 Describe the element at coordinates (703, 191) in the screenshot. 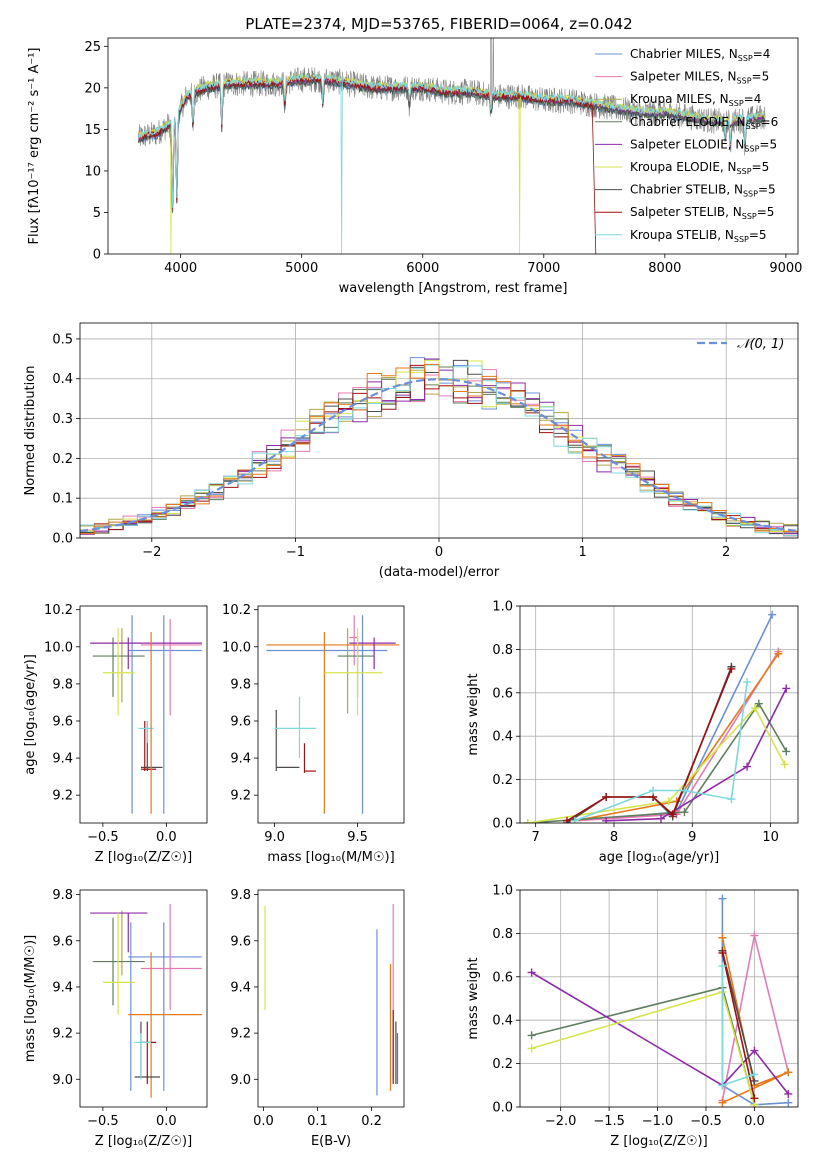

I see `legend-label: Chabrier STELIB, NSSP=5` at that location.